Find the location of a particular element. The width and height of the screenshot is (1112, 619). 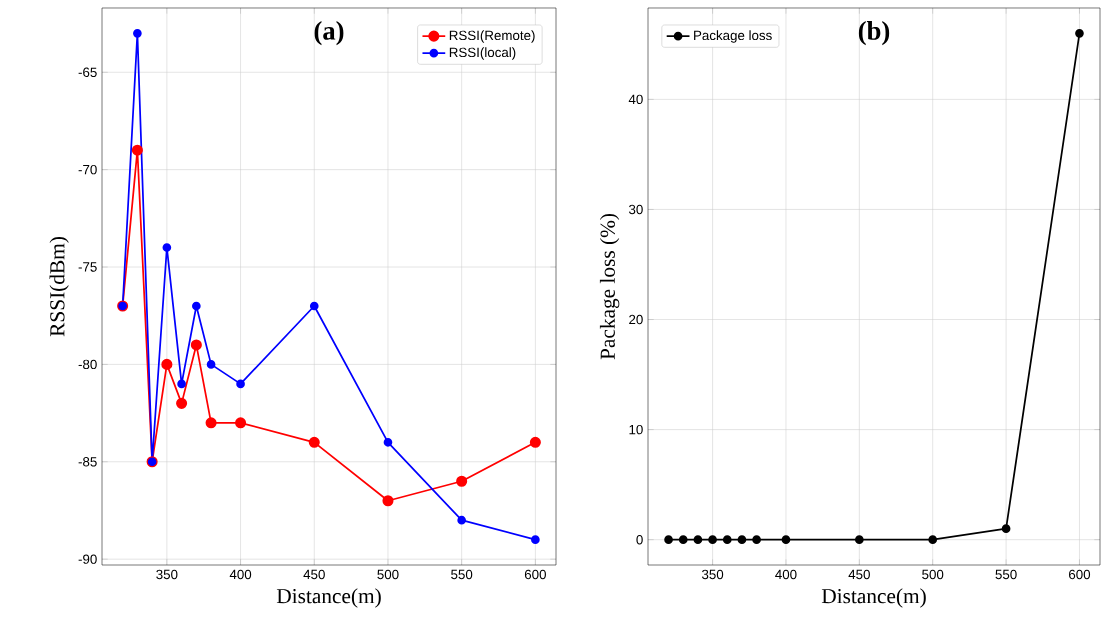

annotation: (b) is located at coordinates (874, 33).